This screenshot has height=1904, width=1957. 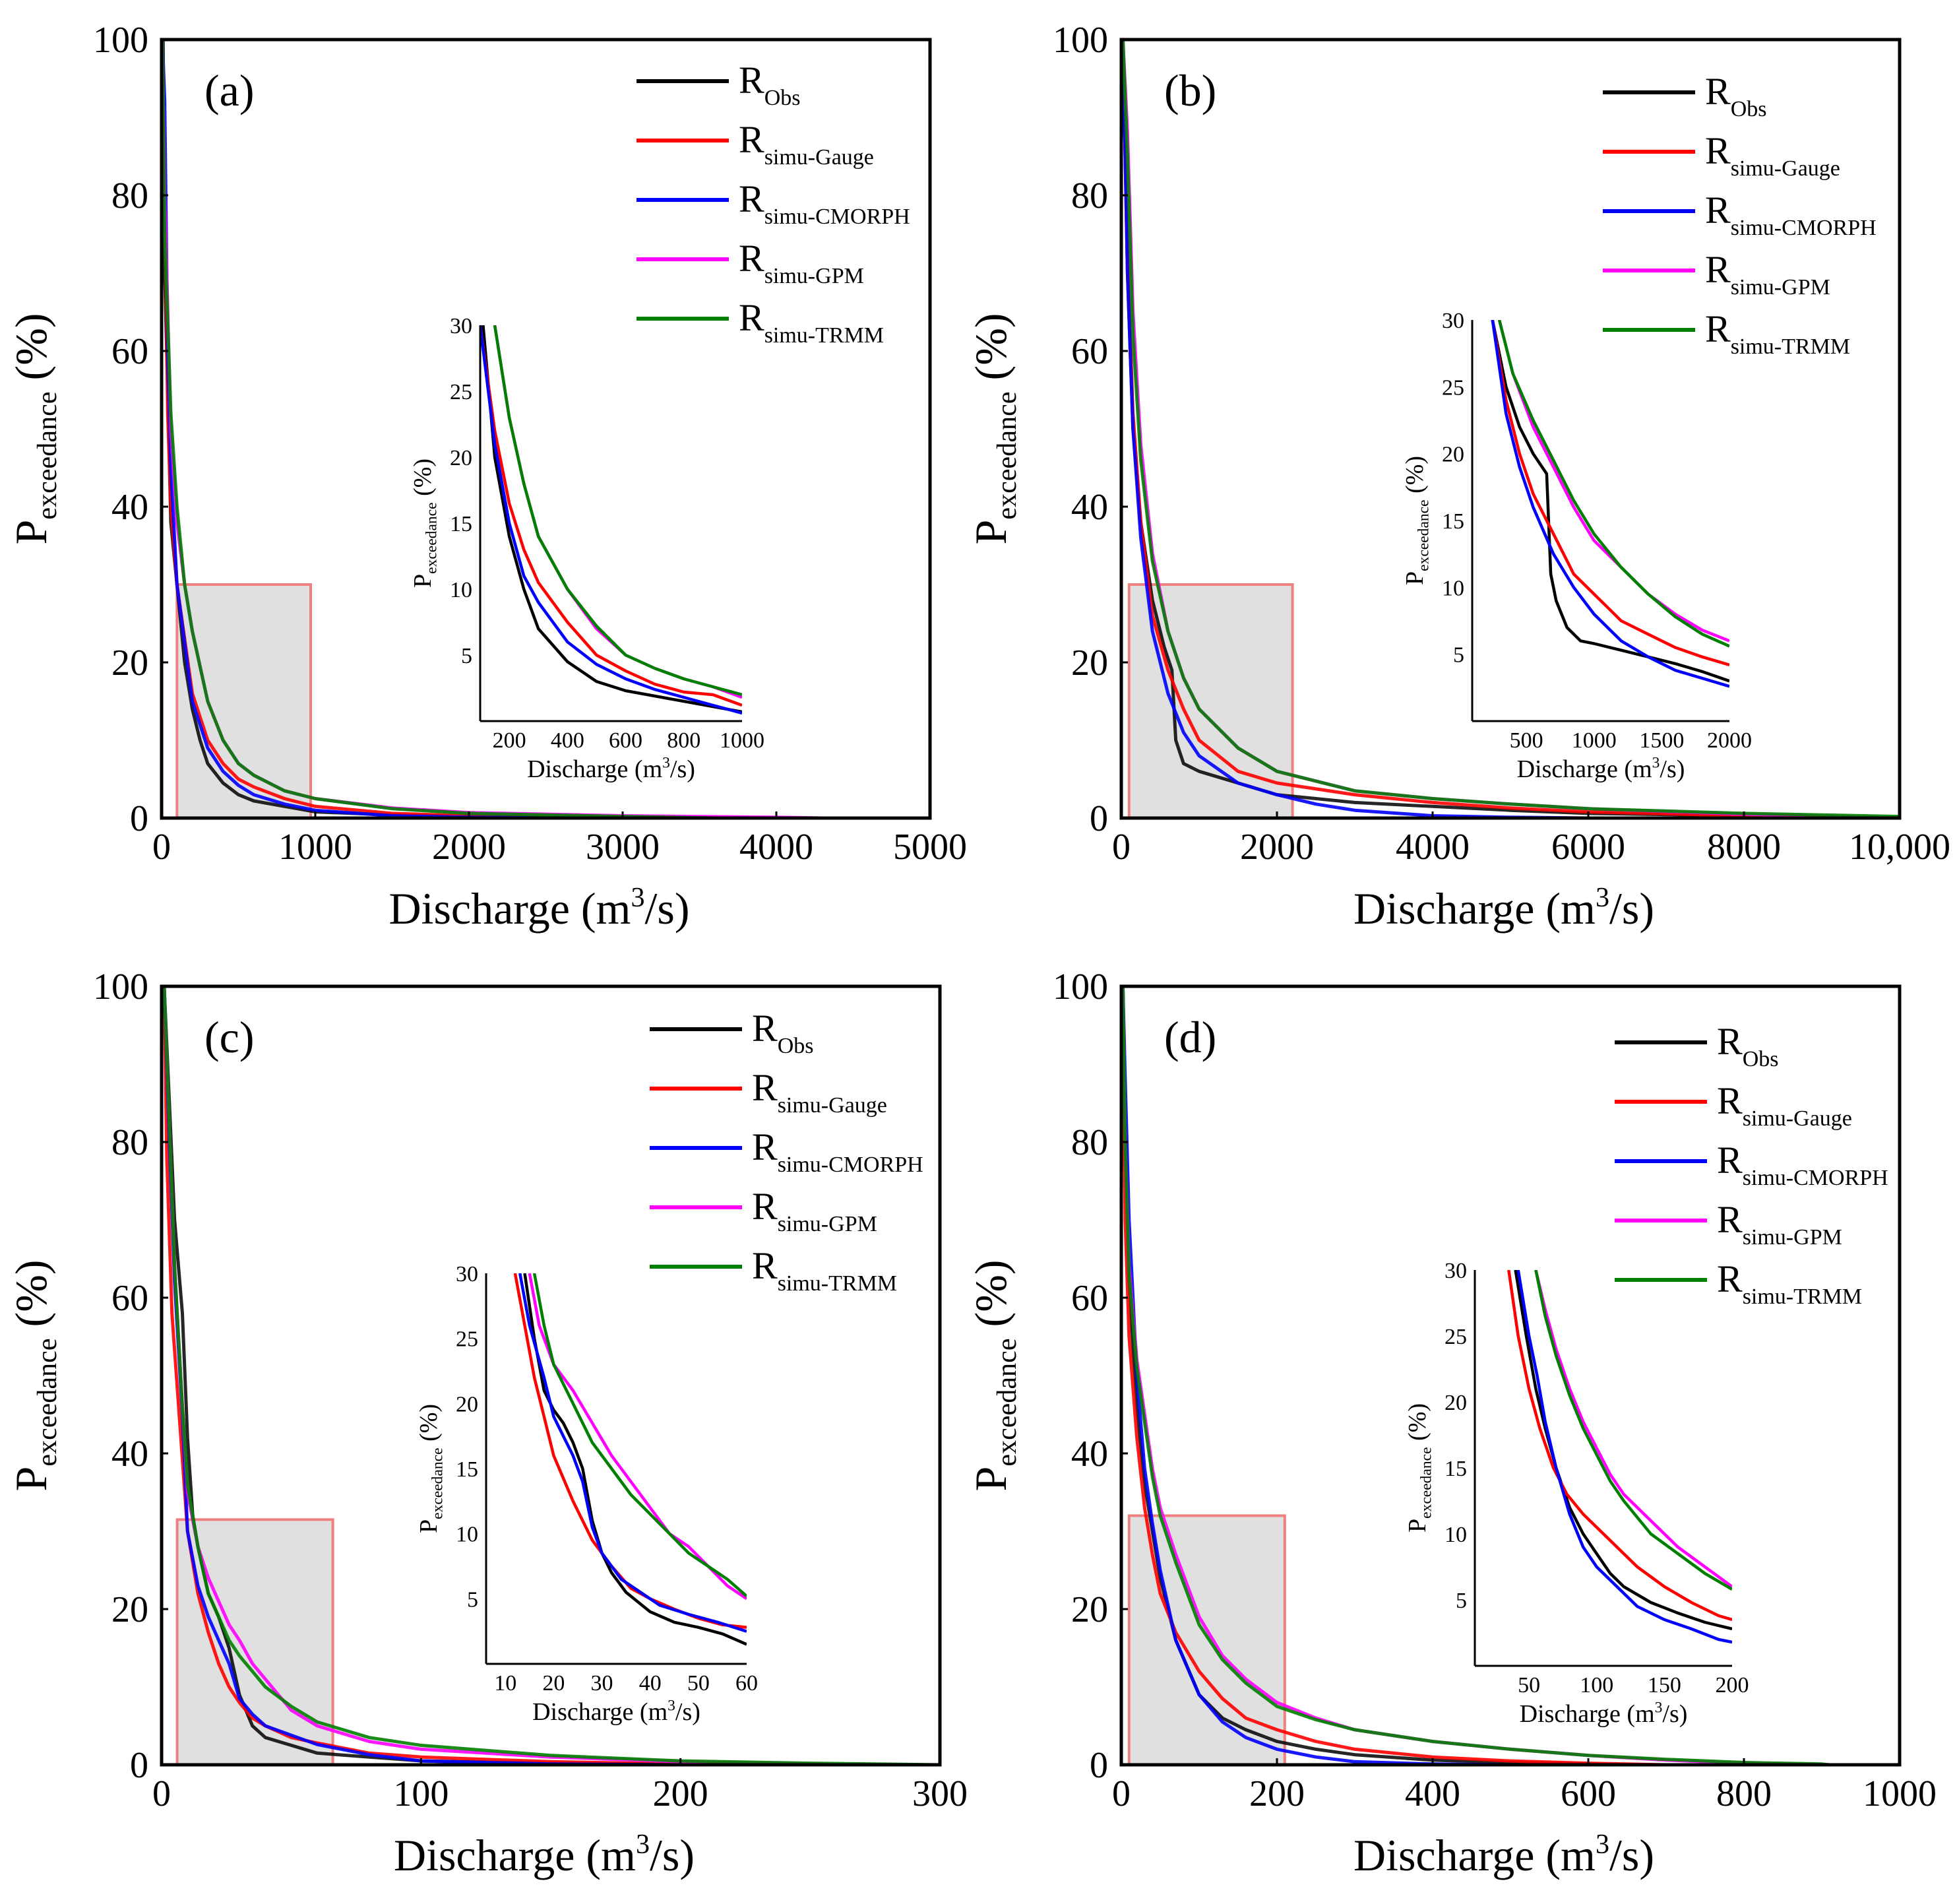 What do you see at coordinates (1526, 740) in the screenshot?
I see `inset-x-tick-label: 500` at bounding box center [1526, 740].